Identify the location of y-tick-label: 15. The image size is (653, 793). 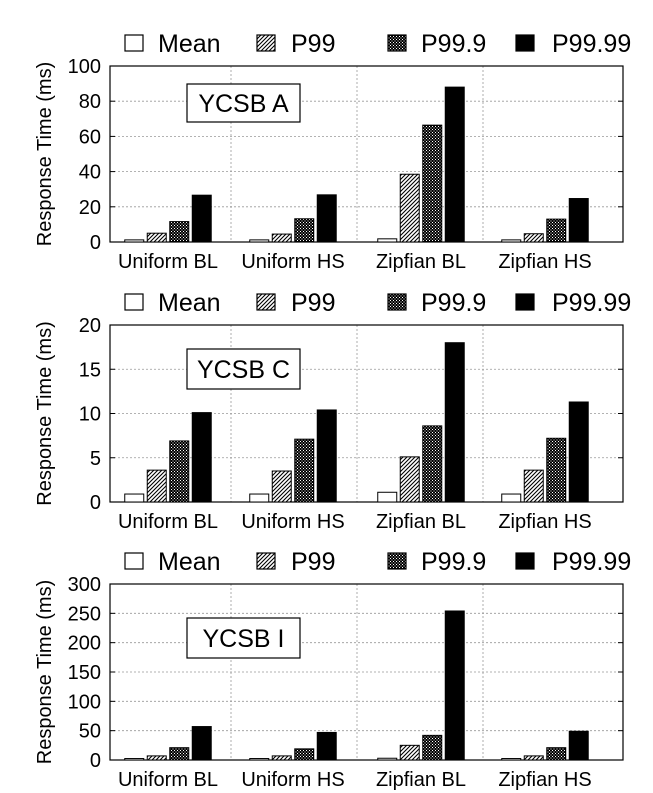
(90, 370).